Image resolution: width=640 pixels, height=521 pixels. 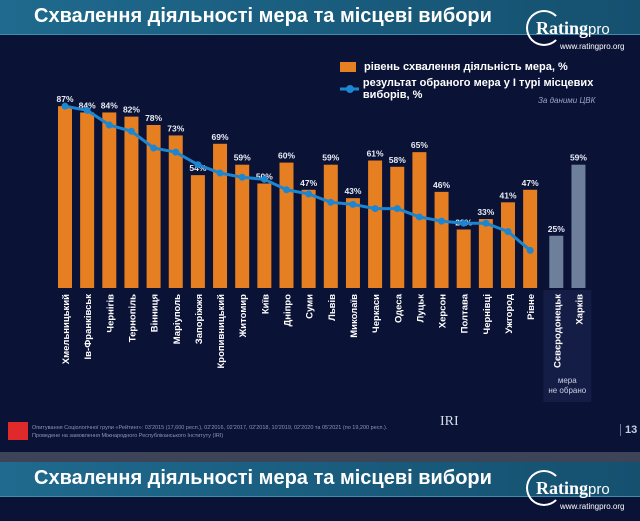 What do you see at coordinates (220, 137) in the screenshot?
I see `bar-label: 69%` at bounding box center [220, 137].